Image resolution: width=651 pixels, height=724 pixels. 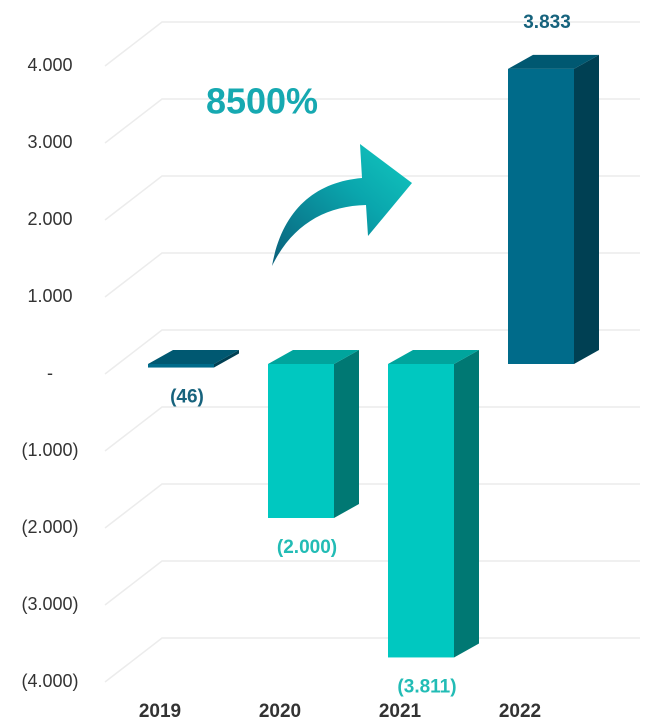 I want to click on y-tick-label: (4.000), so click(x=49, y=681).